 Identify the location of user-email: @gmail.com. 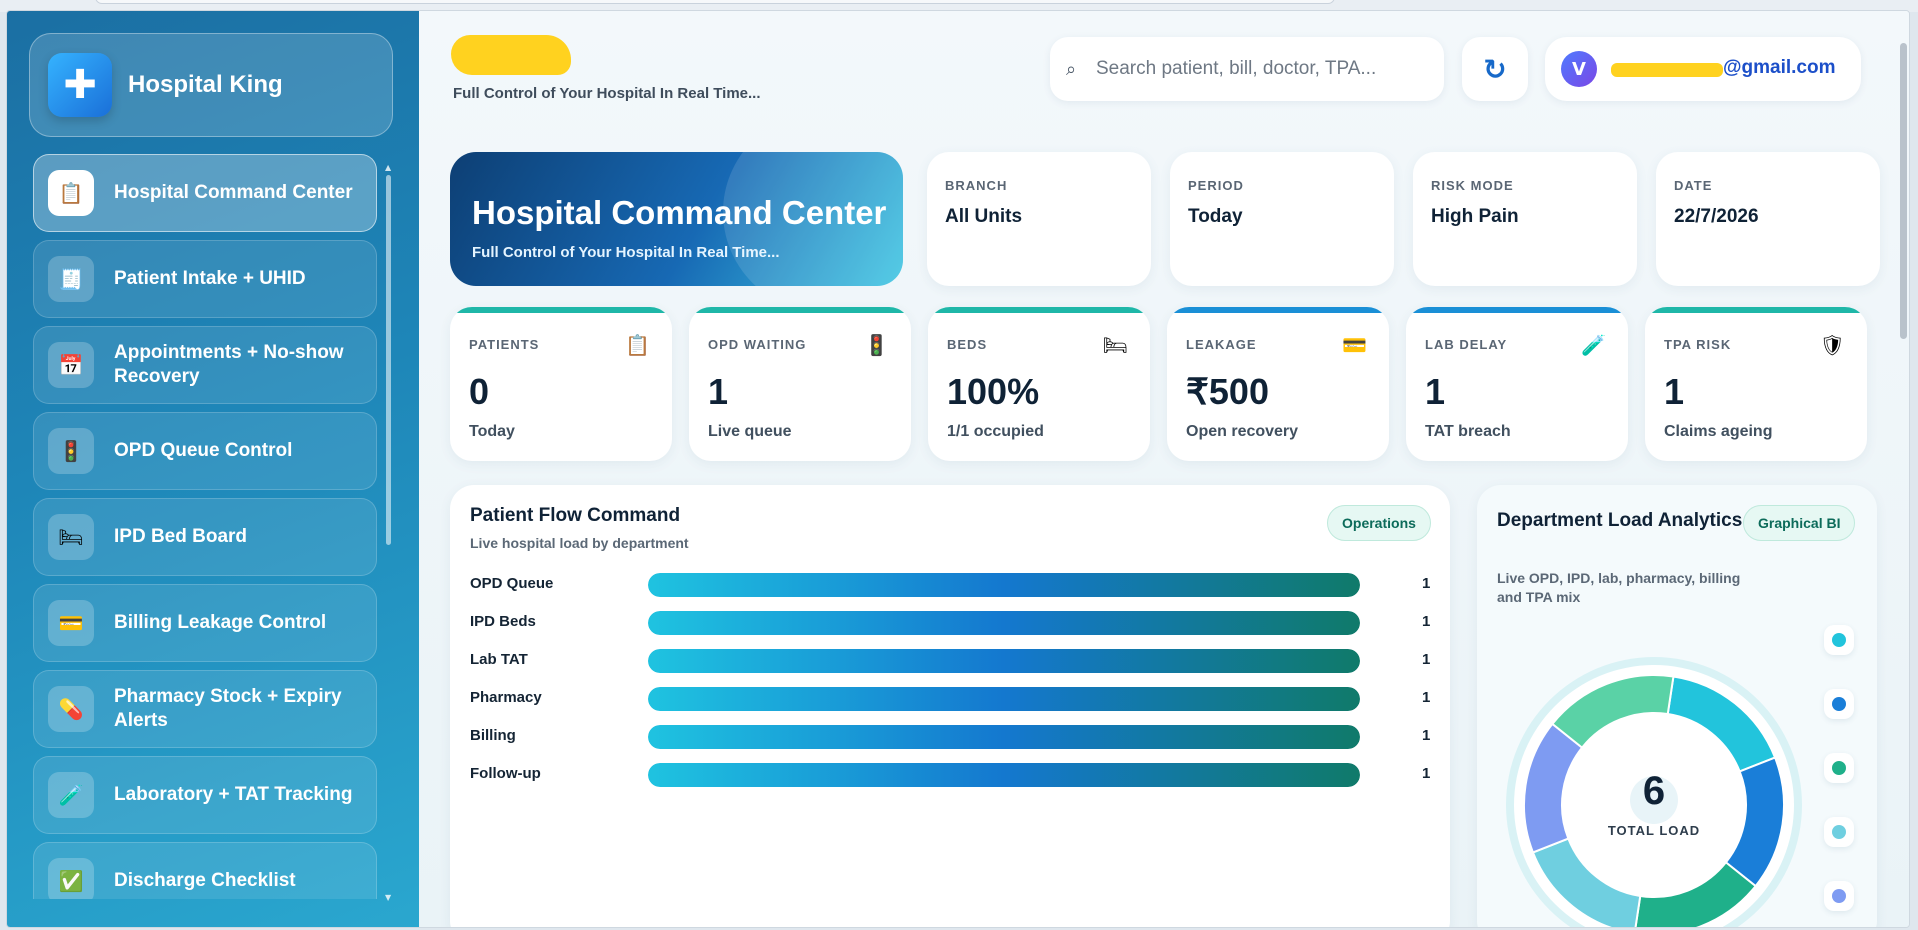
(1779, 67).